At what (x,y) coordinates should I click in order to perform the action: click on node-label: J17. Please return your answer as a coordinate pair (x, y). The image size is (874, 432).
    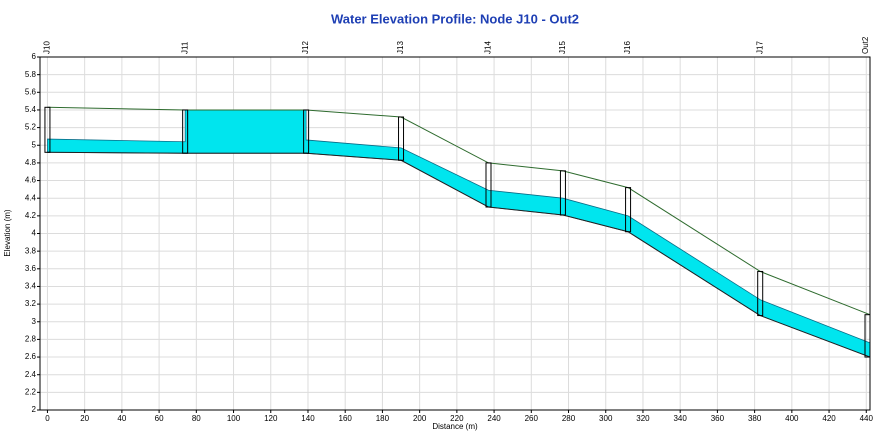
    Looking at the image, I should click on (759, 47).